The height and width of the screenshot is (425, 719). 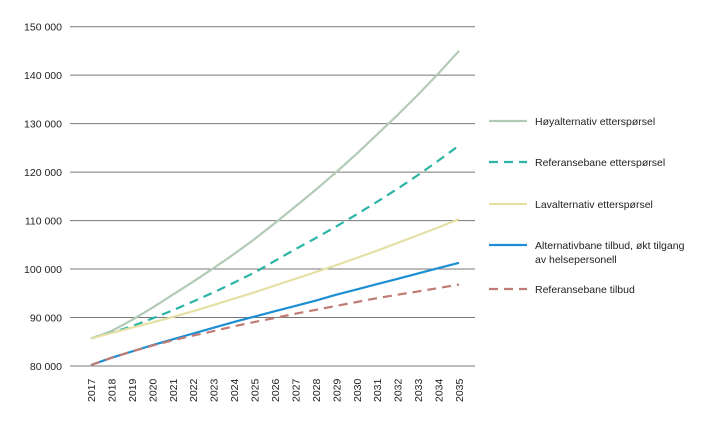 I want to click on x-tick-label: 2023, so click(x=215, y=390).